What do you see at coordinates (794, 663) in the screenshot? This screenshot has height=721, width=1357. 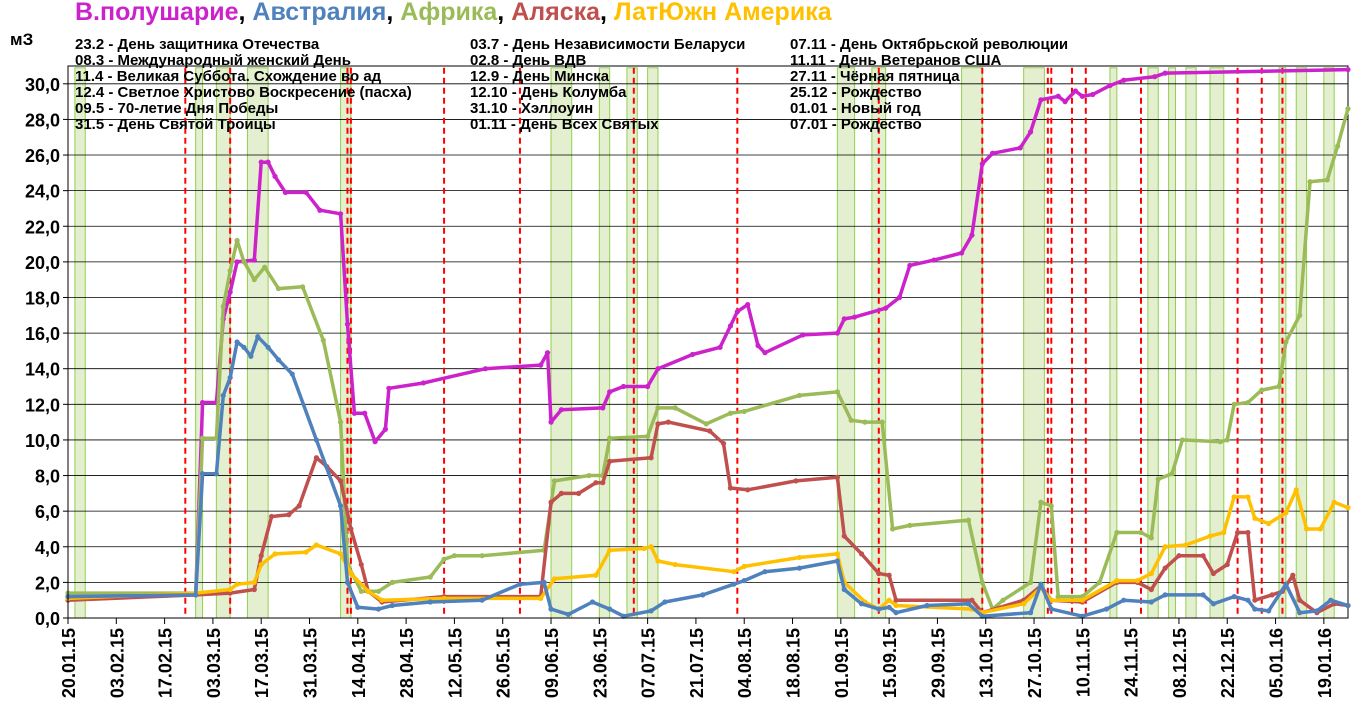 I see `x-tick-label: 18.08.15` at bounding box center [794, 663].